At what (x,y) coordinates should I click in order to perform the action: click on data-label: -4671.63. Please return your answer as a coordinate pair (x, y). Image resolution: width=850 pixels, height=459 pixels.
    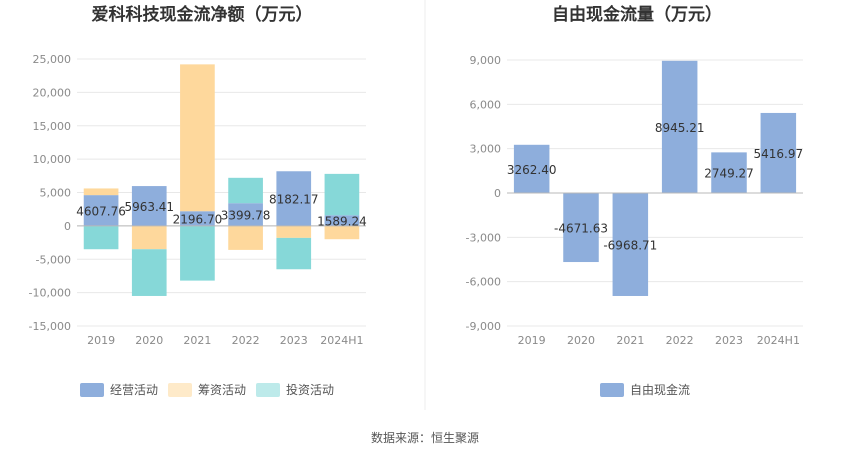
    Looking at the image, I should click on (581, 229).